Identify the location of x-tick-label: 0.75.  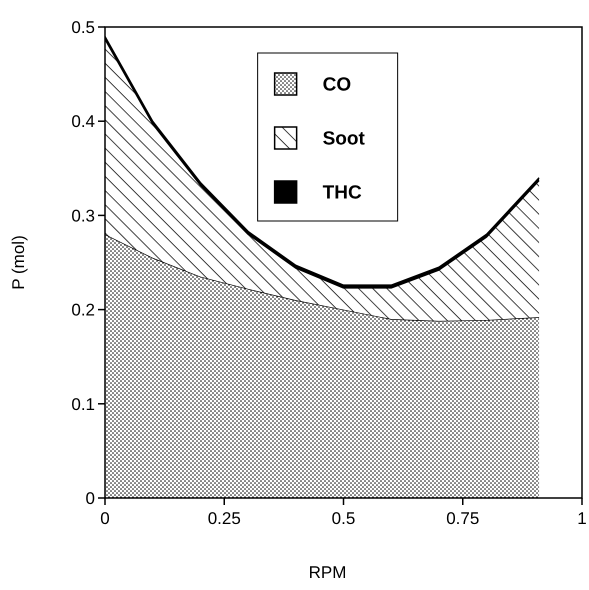
(463, 518).